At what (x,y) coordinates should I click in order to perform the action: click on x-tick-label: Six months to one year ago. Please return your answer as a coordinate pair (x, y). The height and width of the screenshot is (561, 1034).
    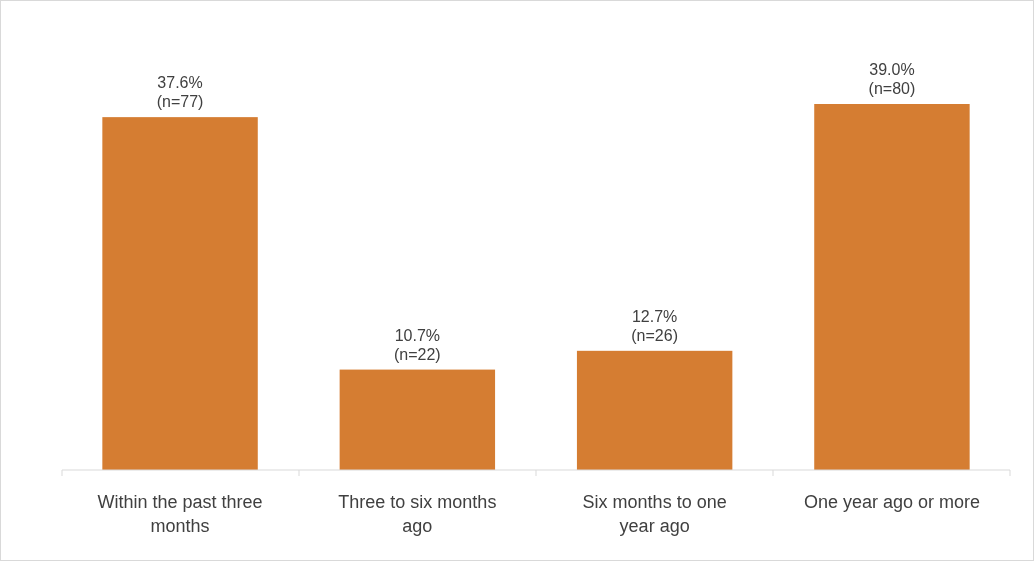
    Looking at the image, I should click on (654, 514).